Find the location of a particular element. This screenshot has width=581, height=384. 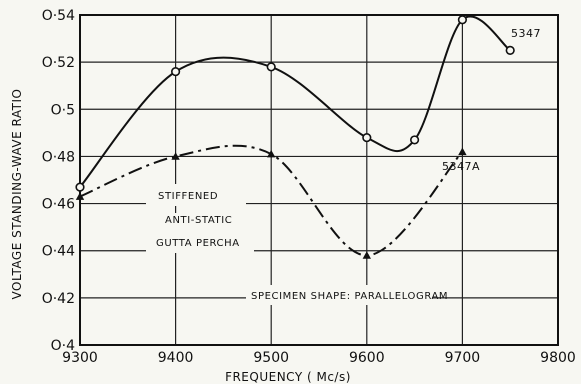

y-tick-label-3: O·46 is located at coordinates (58, 205).